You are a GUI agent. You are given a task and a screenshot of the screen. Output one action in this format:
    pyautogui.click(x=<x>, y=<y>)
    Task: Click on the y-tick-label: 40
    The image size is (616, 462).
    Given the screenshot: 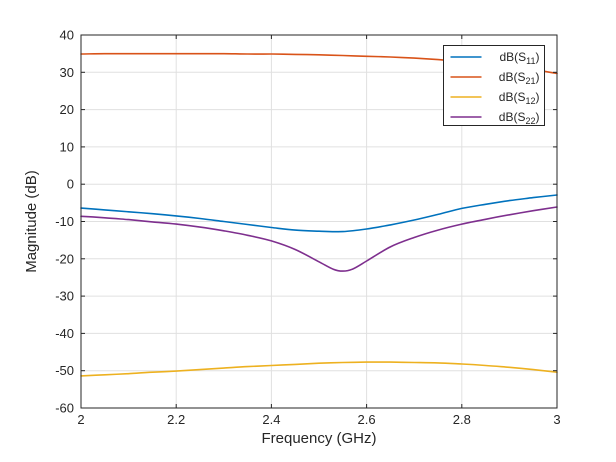 What is the action you would take?
    pyautogui.click(x=67, y=35)
    